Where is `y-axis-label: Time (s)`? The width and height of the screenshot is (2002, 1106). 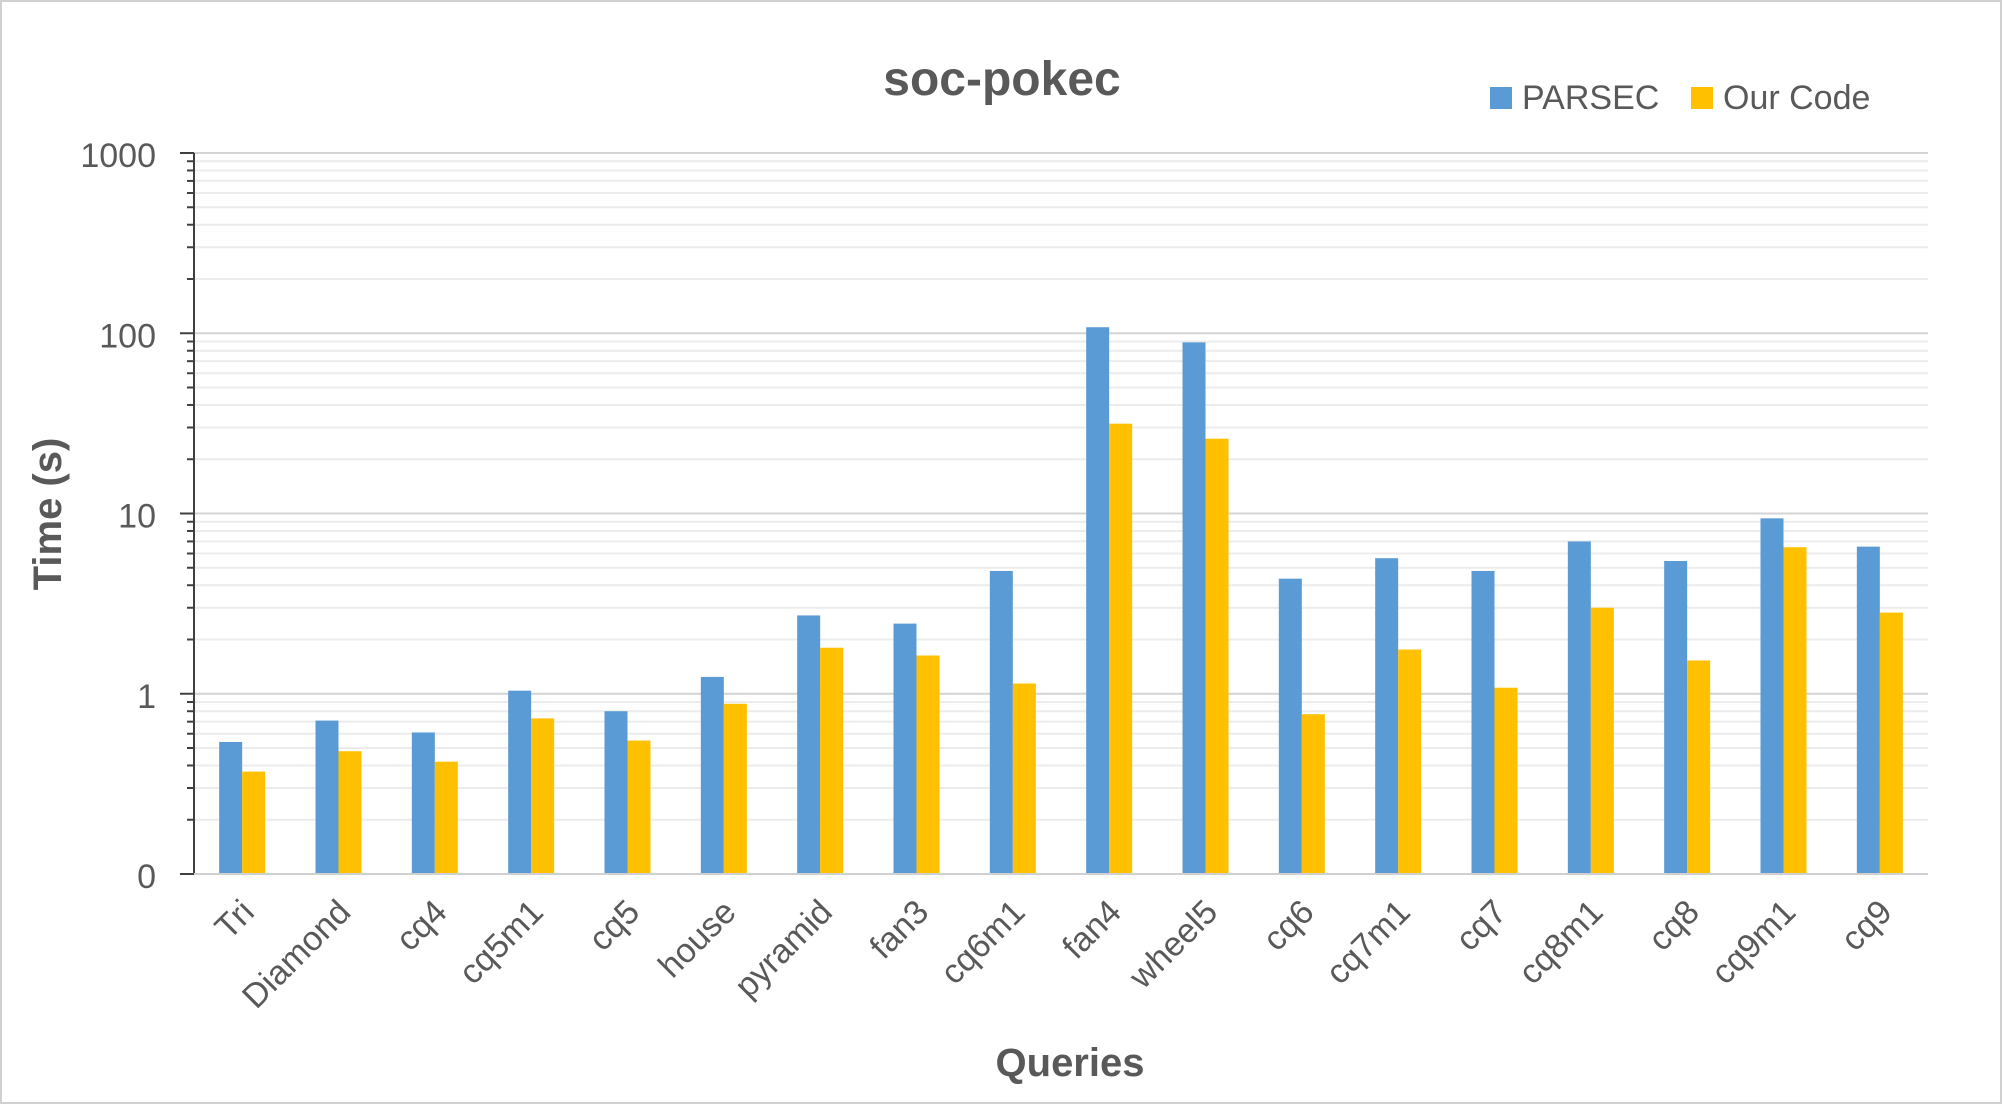 y-axis-label: Time (s) is located at coordinates (48, 514).